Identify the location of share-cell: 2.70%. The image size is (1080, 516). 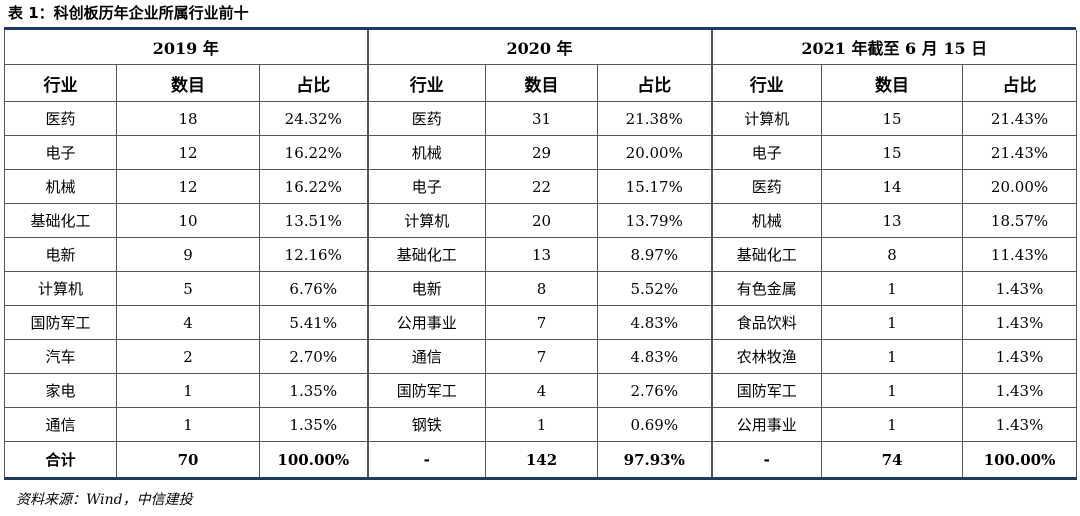
(313, 356).